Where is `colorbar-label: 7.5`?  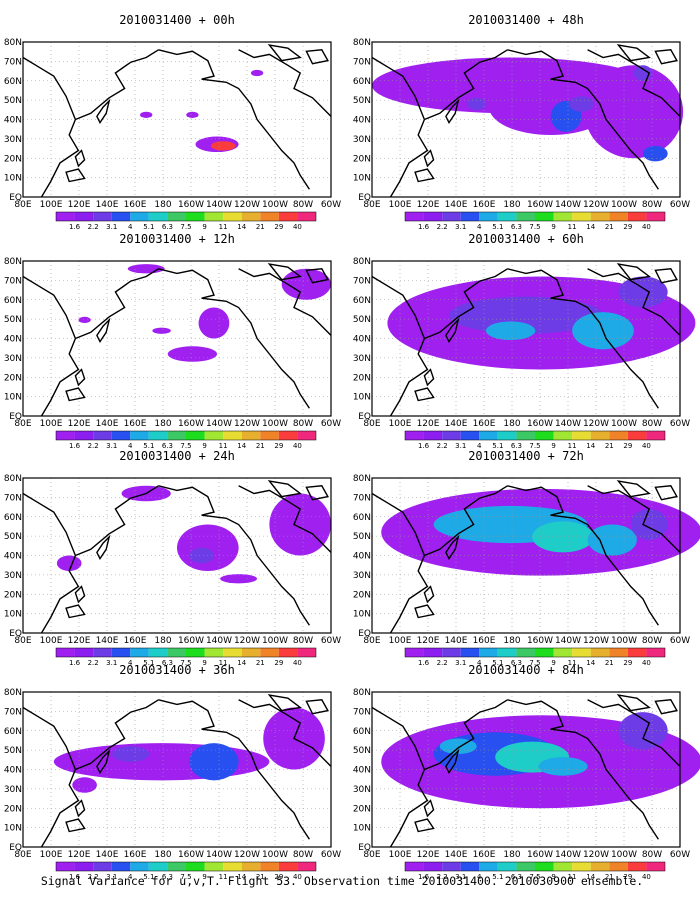
colorbar-label: 7.5 is located at coordinates (185, 446).